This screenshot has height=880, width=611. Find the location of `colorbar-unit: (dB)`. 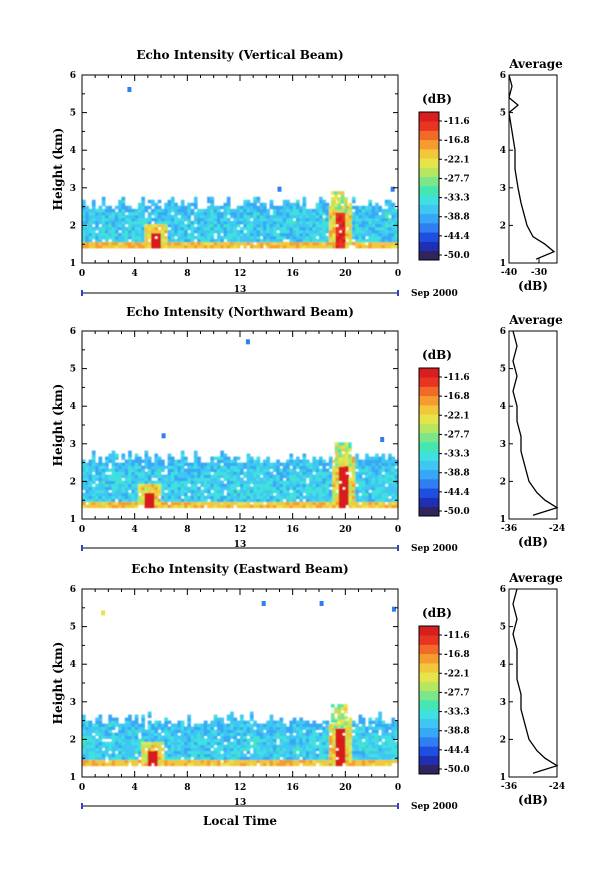

colorbar-unit: (dB) is located at coordinates (437, 355).